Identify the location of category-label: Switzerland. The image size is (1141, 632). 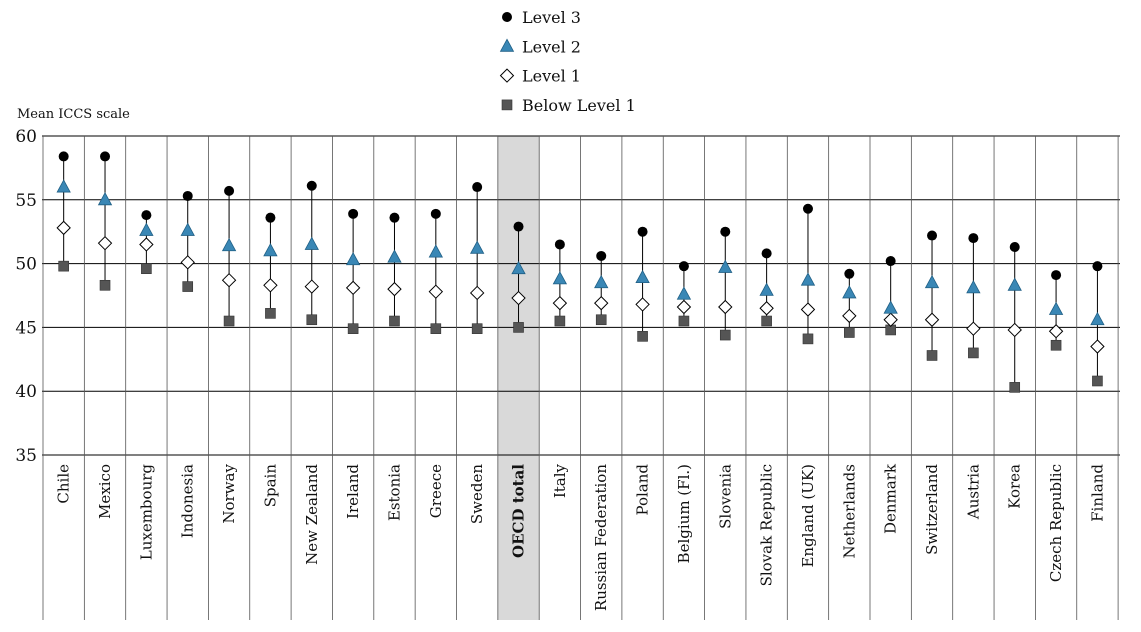
(932, 509).